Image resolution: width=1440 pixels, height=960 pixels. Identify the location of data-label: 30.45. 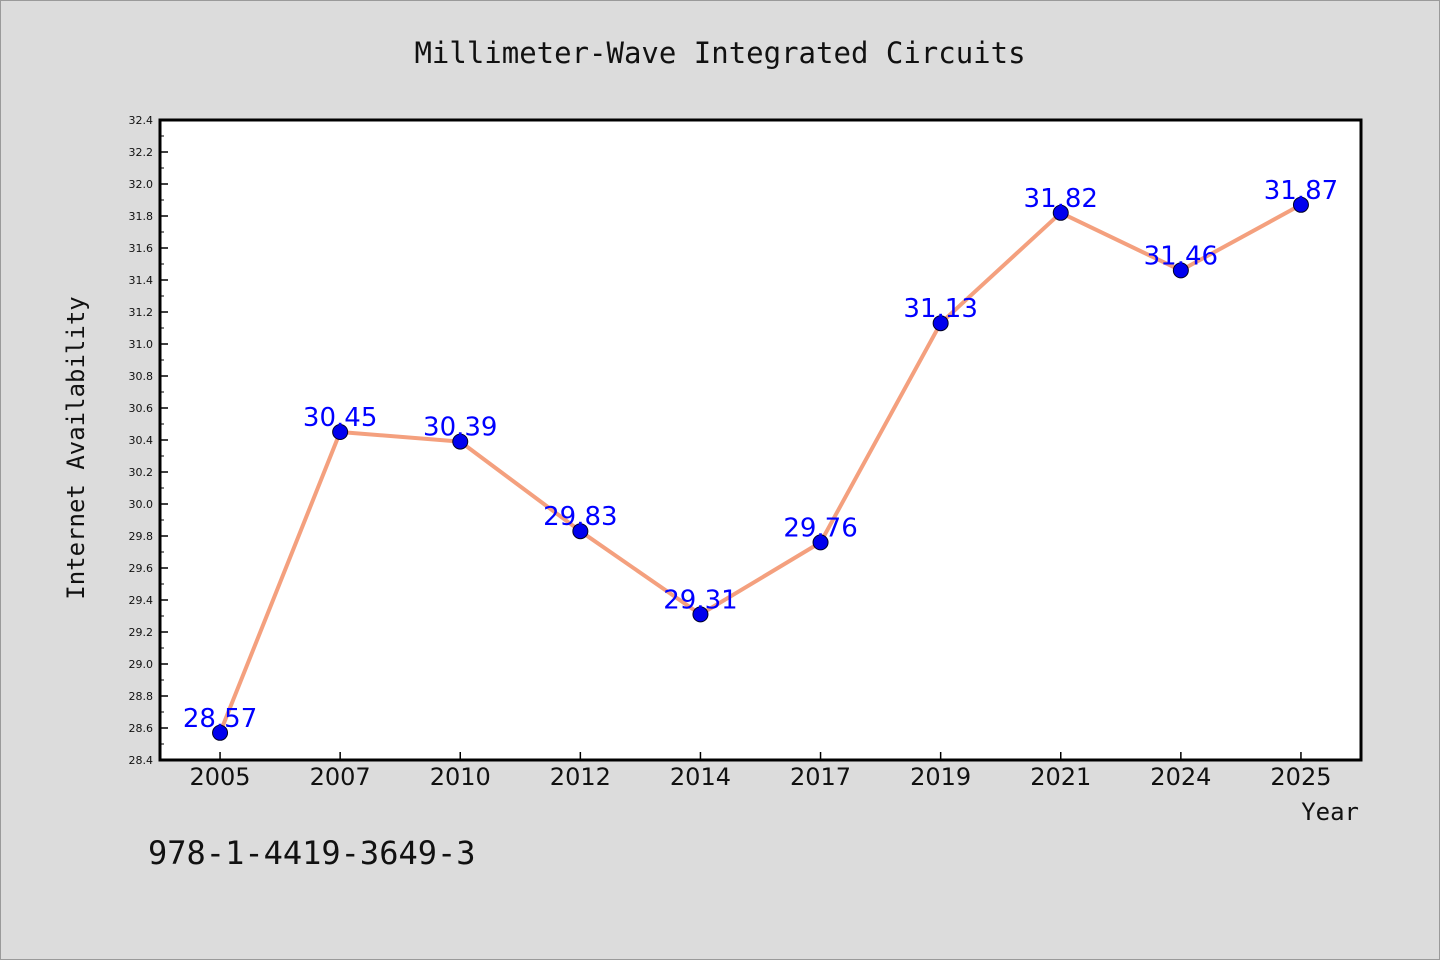
(340, 418).